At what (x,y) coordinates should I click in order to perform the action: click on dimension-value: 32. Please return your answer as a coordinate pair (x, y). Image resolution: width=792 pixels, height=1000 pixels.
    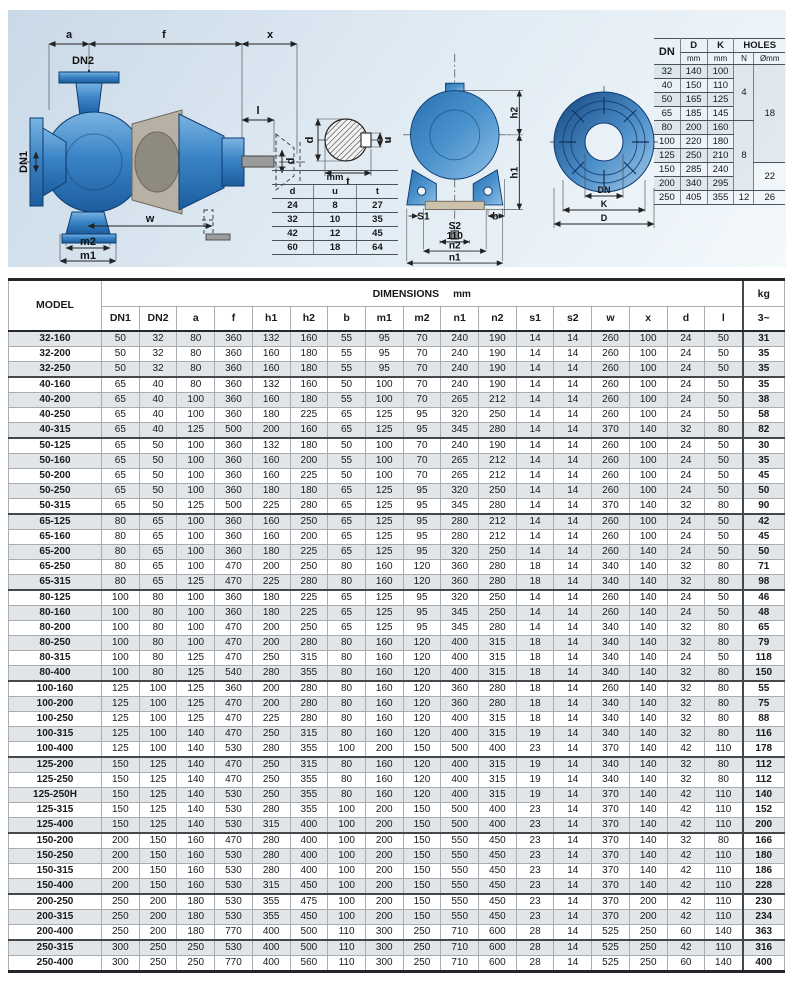
    Looking at the image, I should click on (686, 840).